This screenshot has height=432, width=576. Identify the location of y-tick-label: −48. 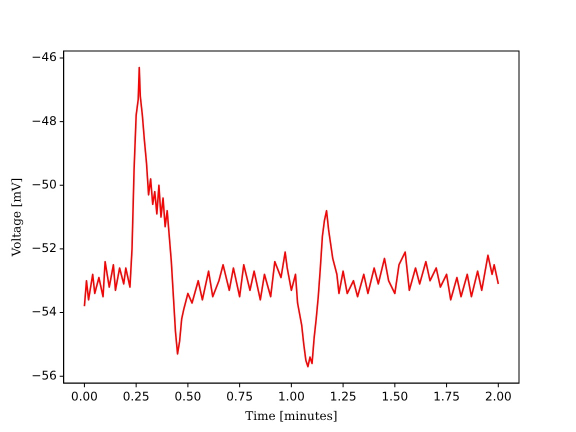
(44, 121).